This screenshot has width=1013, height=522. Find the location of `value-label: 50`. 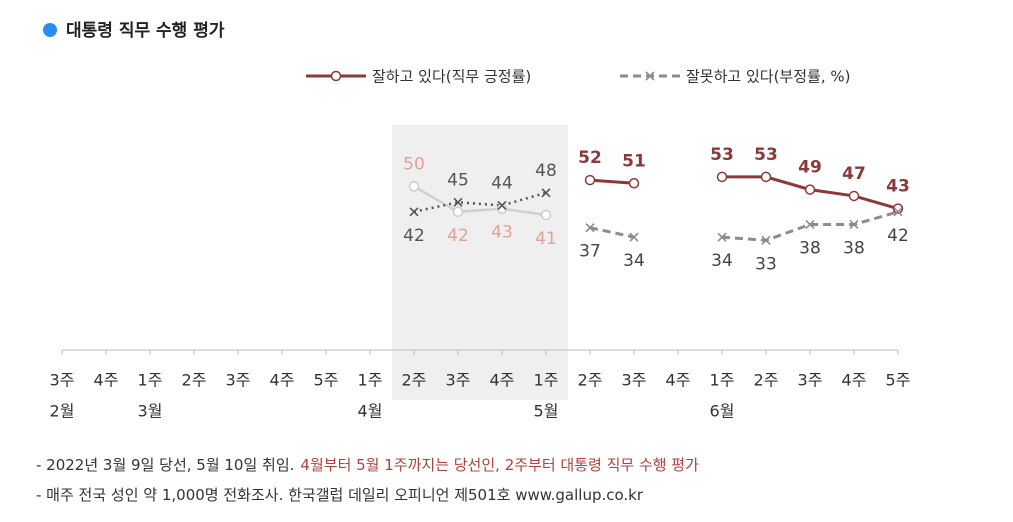

value-label: 50 is located at coordinates (414, 164).